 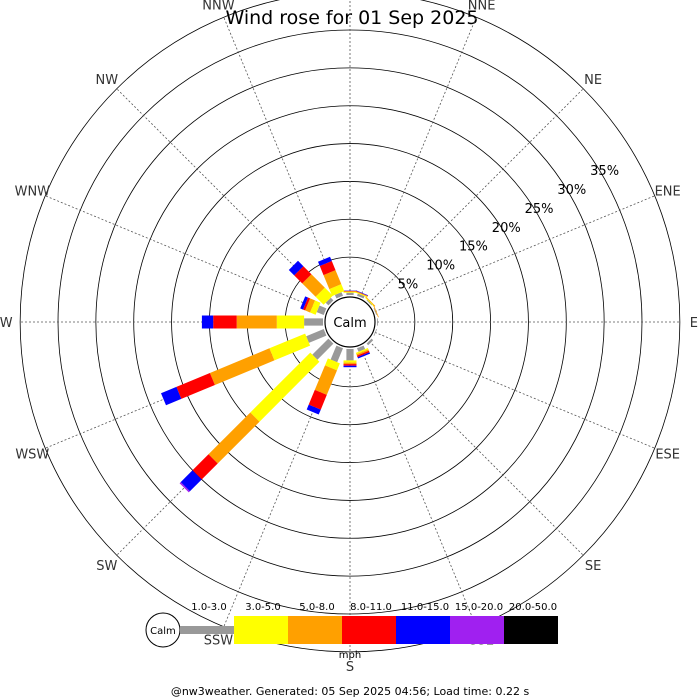 What do you see at coordinates (207, 630) in the screenshot?
I see `legend-swatch-1.0-3.0` at bounding box center [207, 630].